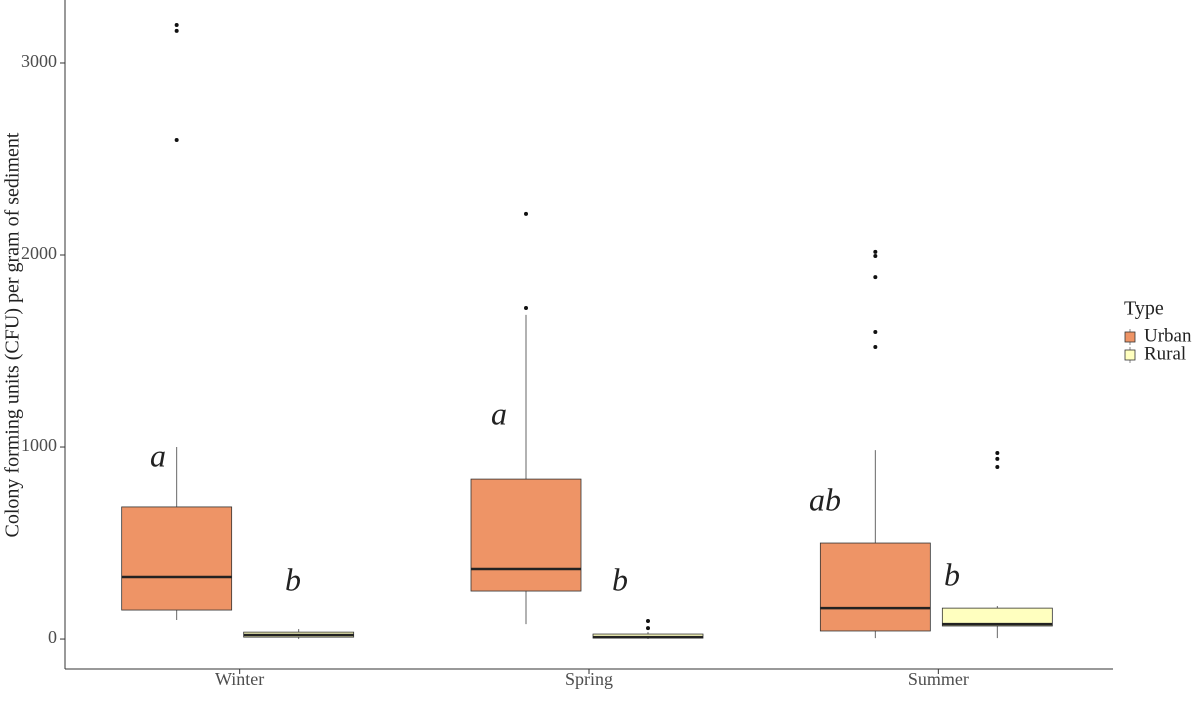 Image resolution: width=1200 pixels, height=711 pixels. I want to click on legend-label: Urban, so click(1168, 335).